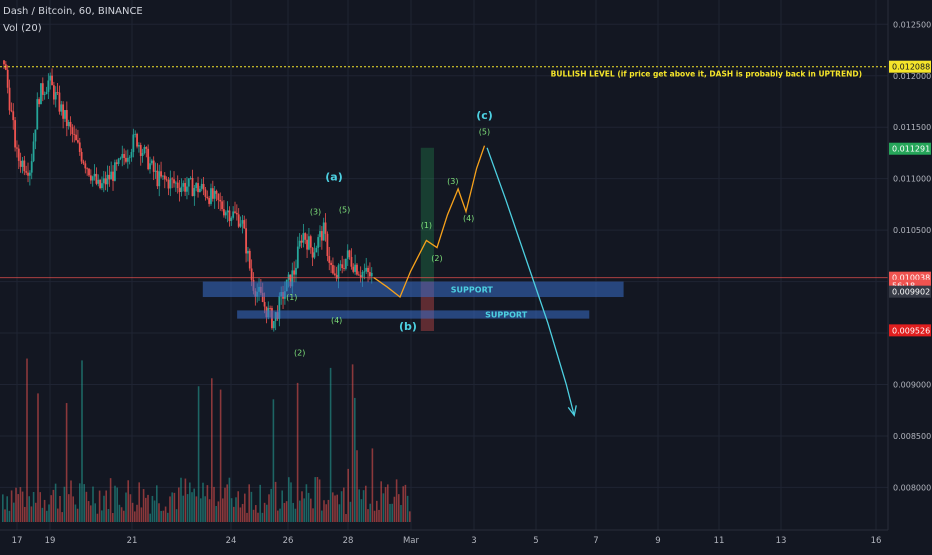 This screenshot has height=555, width=932. Describe the element at coordinates (333, 177) in the screenshot. I see `wave-label: (a)` at that location.